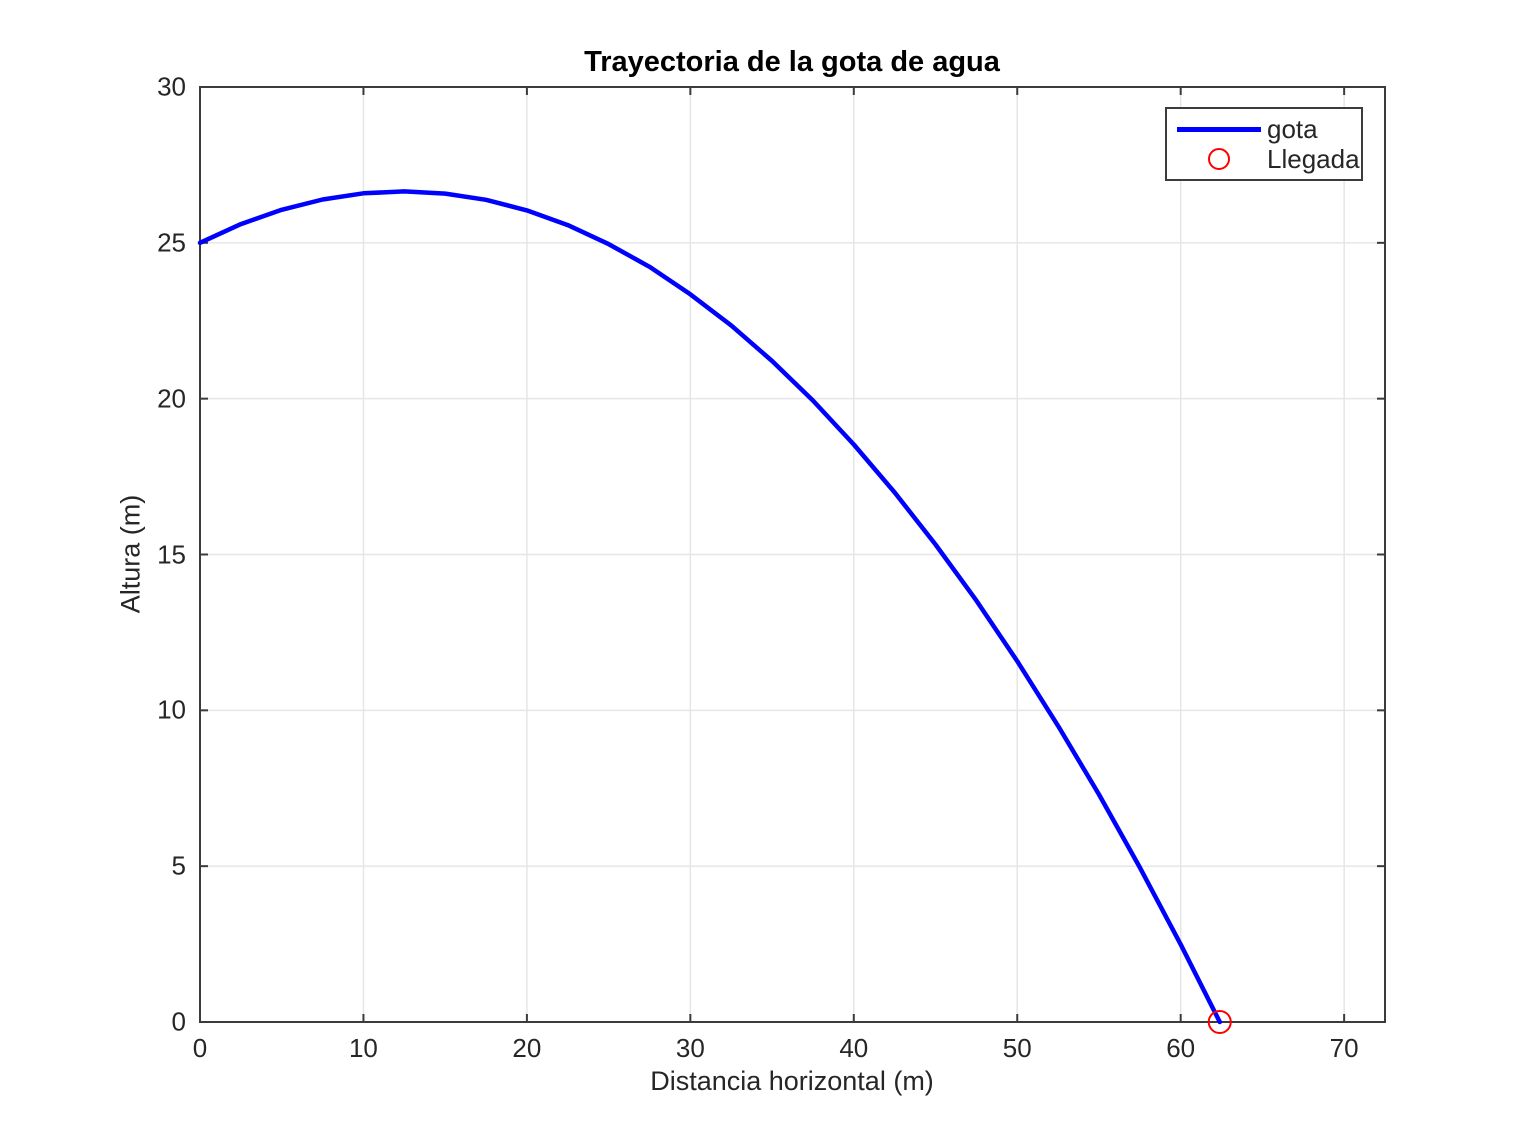 This screenshot has height=1147, width=1530. I want to click on marker-Llegada, so click(1219, 1022).